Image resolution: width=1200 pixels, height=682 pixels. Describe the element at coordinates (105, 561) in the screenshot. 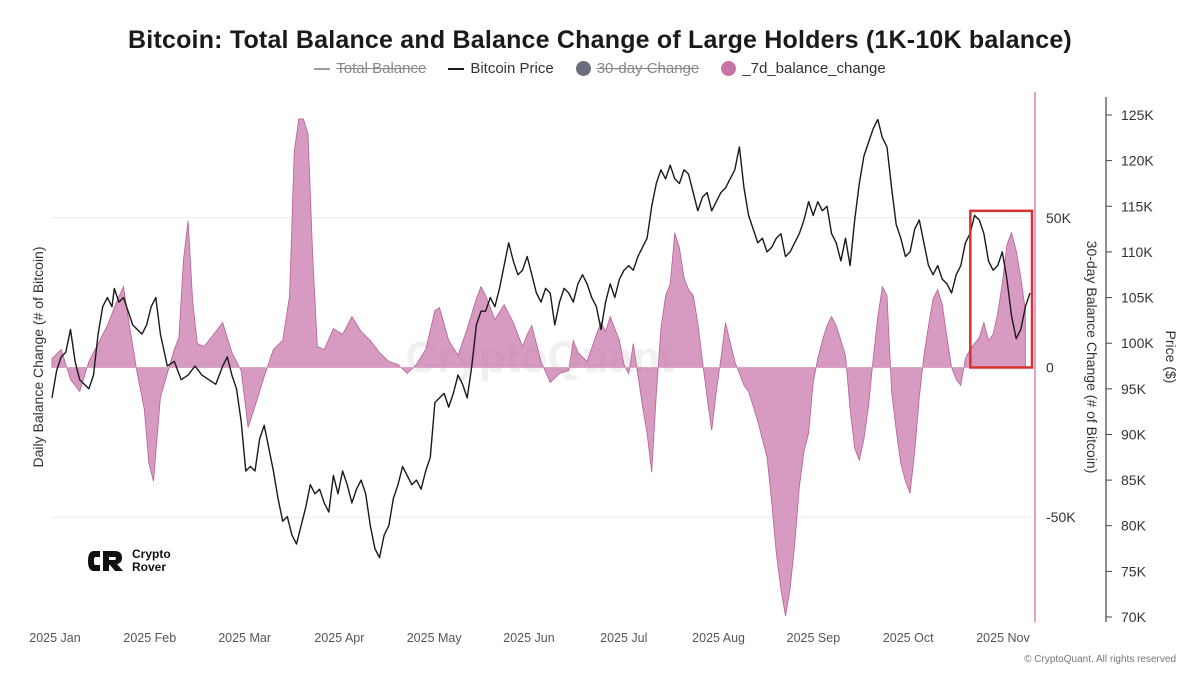

I see `crypto-rover-logo-icon` at that location.